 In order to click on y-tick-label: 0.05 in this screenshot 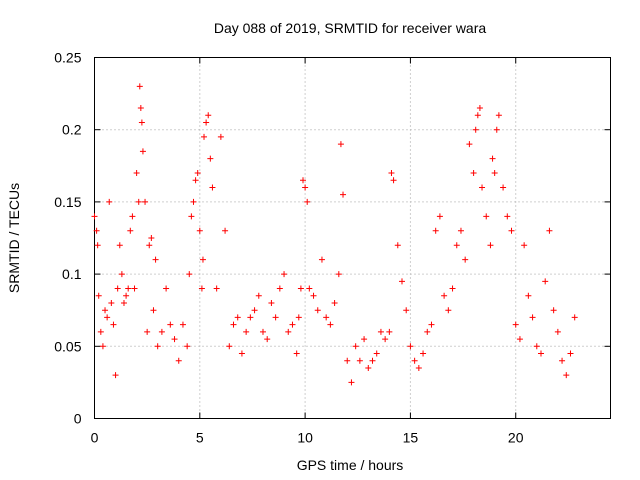, I will do `click(67, 346)`.